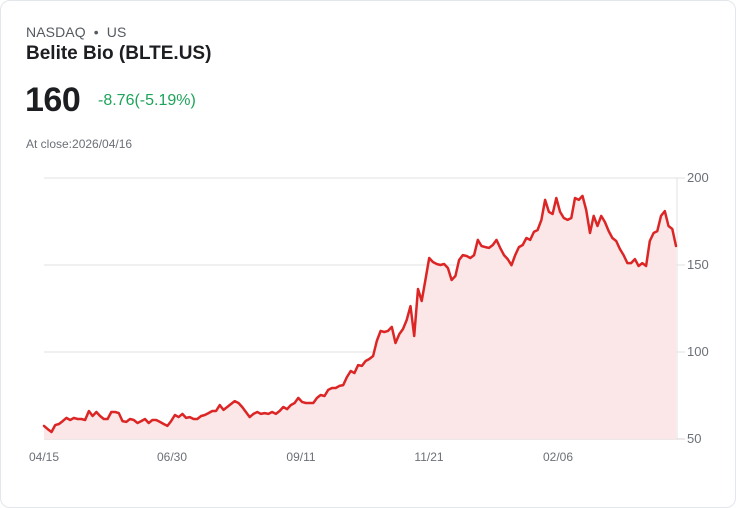 This screenshot has width=736, height=508. I want to click on y-tick-label: 150, so click(698, 264).